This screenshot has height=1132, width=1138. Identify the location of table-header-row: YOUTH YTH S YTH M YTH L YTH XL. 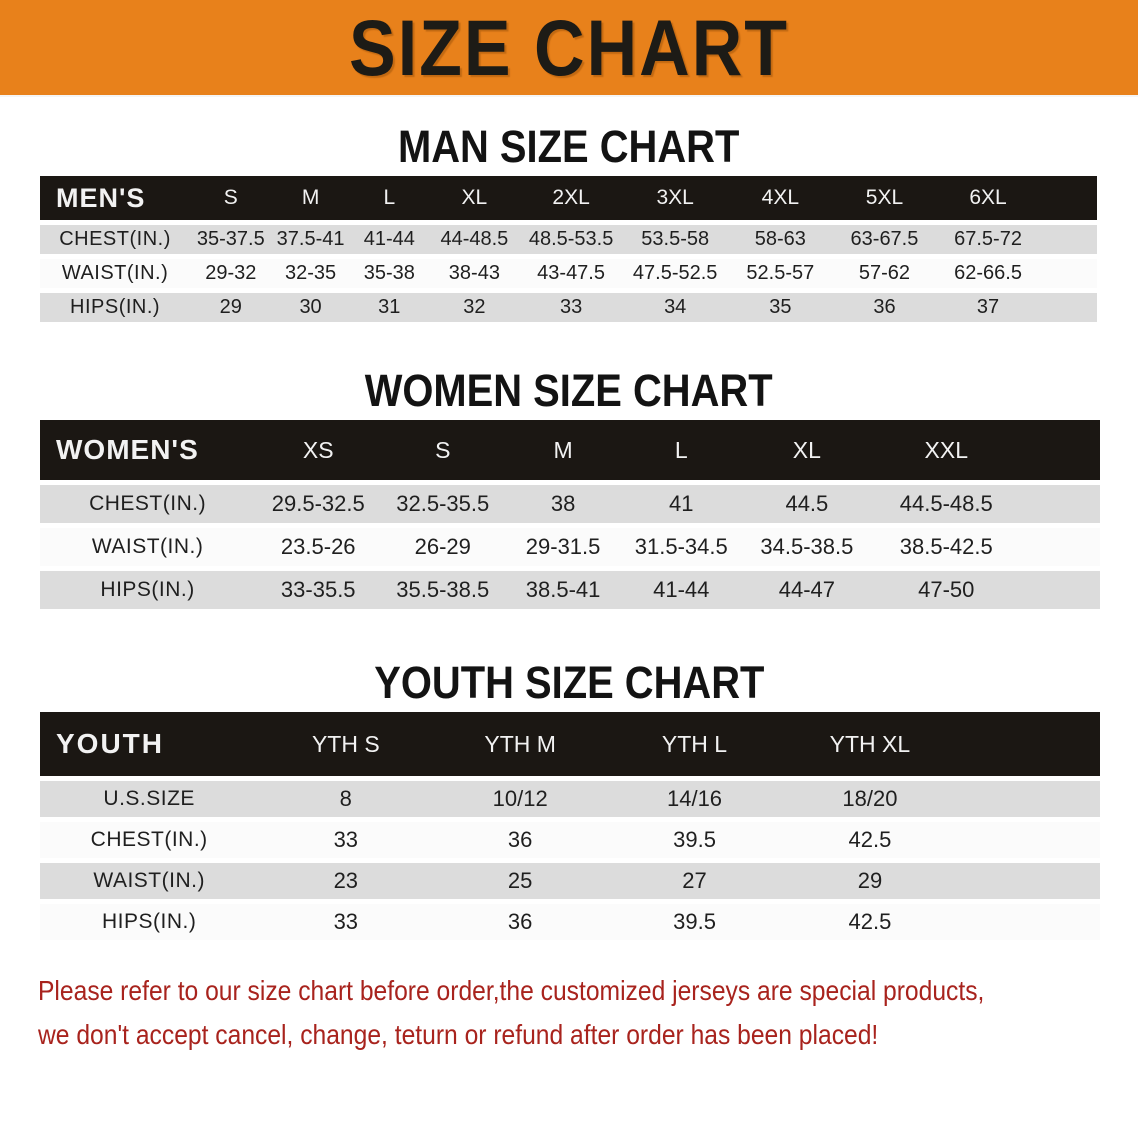
(570, 744).